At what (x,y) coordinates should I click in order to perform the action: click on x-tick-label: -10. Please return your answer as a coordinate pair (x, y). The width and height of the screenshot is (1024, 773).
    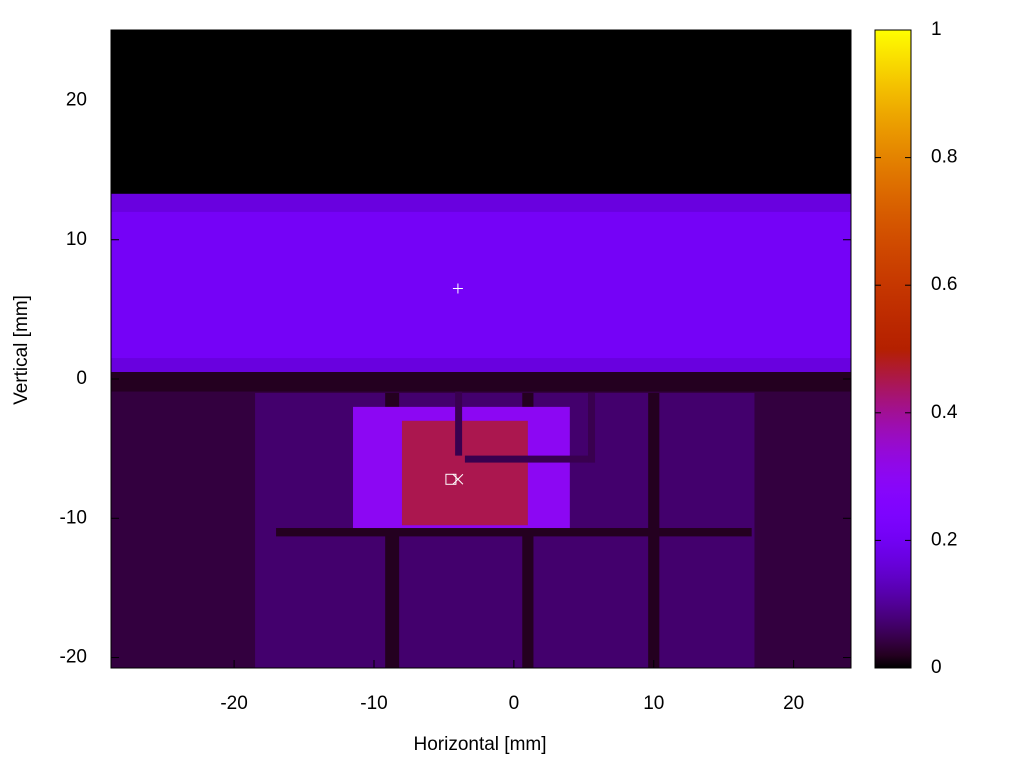
    Looking at the image, I should click on (373, 703).